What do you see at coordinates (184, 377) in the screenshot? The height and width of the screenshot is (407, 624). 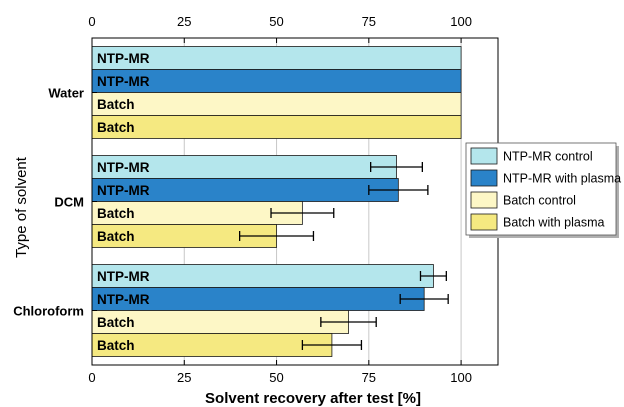 I see `x-tick-label: 25` at bounding box center [184, 377].